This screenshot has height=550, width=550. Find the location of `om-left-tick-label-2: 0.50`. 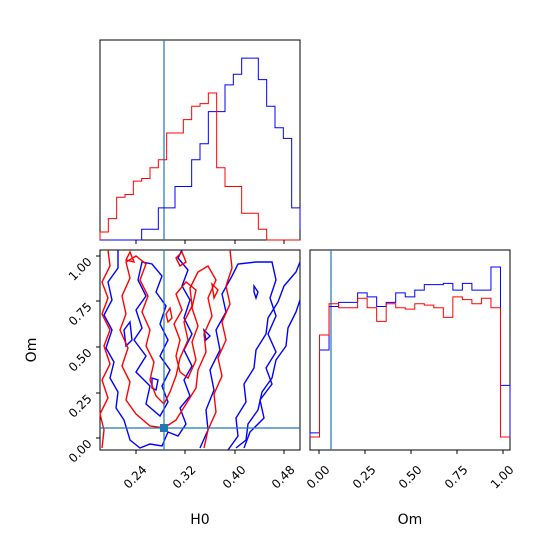

om-left-tick-label-2: 0.50 is located at coordinates (80, 360).